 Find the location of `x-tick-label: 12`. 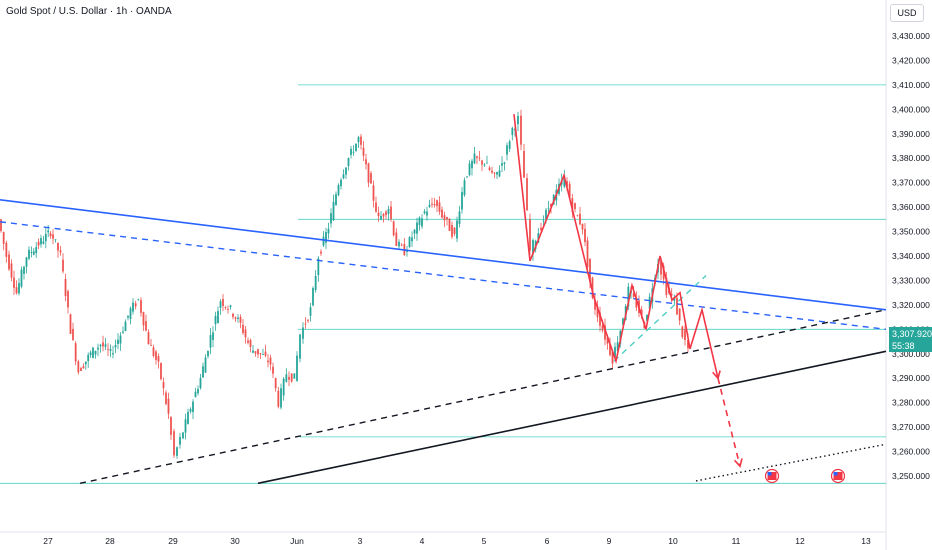

x-tick-label: 12 is located at coordinates (800, 541).